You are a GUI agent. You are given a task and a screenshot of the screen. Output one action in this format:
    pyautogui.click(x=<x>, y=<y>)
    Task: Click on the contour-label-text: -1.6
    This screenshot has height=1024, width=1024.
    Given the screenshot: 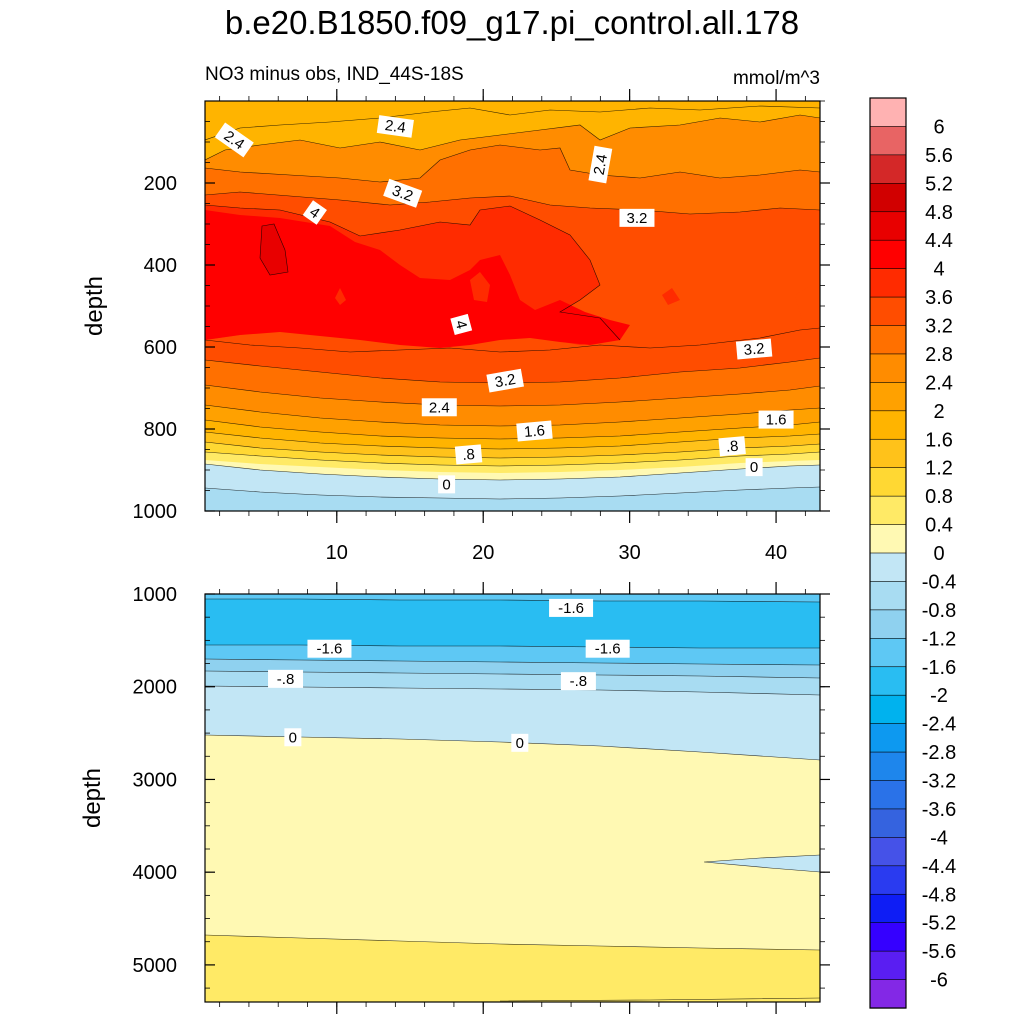 What is the action you would take?
    pyautogui.click(x=330, y=649)
    